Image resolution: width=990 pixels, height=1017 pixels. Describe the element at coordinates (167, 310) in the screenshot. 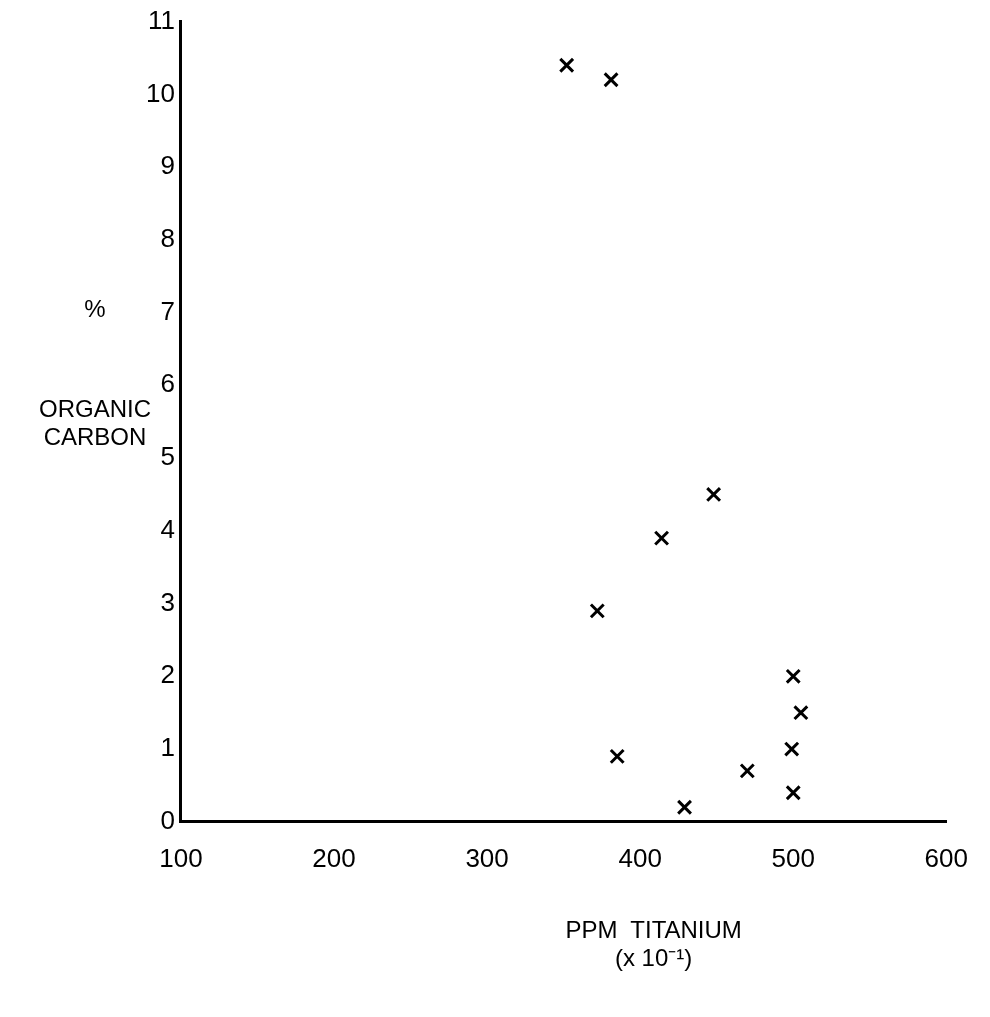

I see `y-tick-label: 7` at that location.